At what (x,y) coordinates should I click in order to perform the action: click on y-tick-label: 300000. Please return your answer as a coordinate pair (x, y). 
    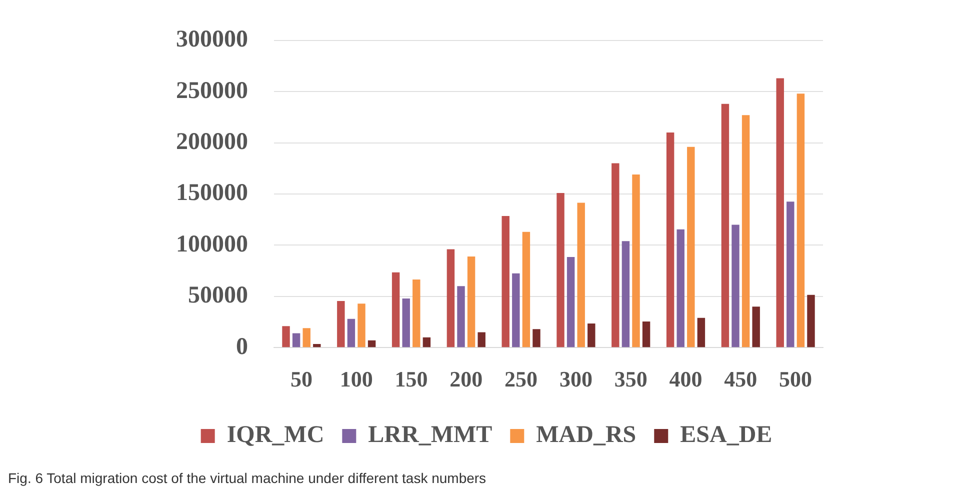
    Looking at the image, I should click on (212, 39).